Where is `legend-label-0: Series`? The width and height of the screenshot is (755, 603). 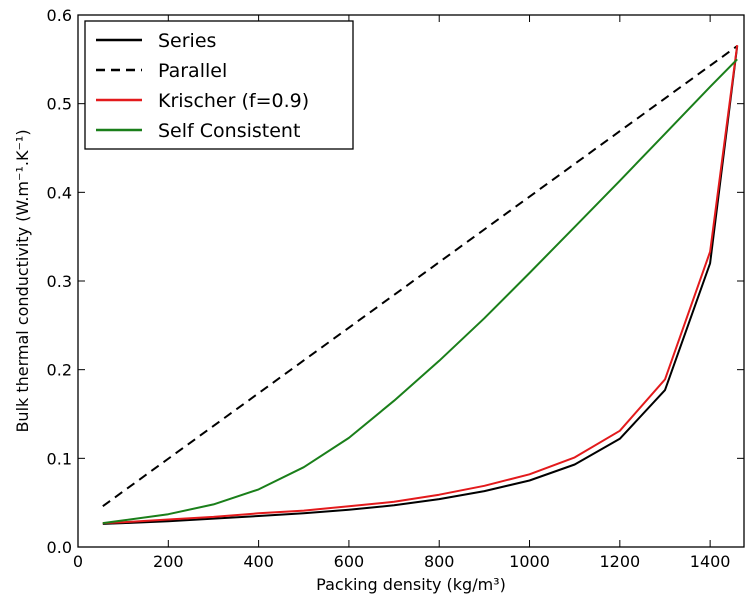 legend-label-0: Series is located at coordinates (187, 41).